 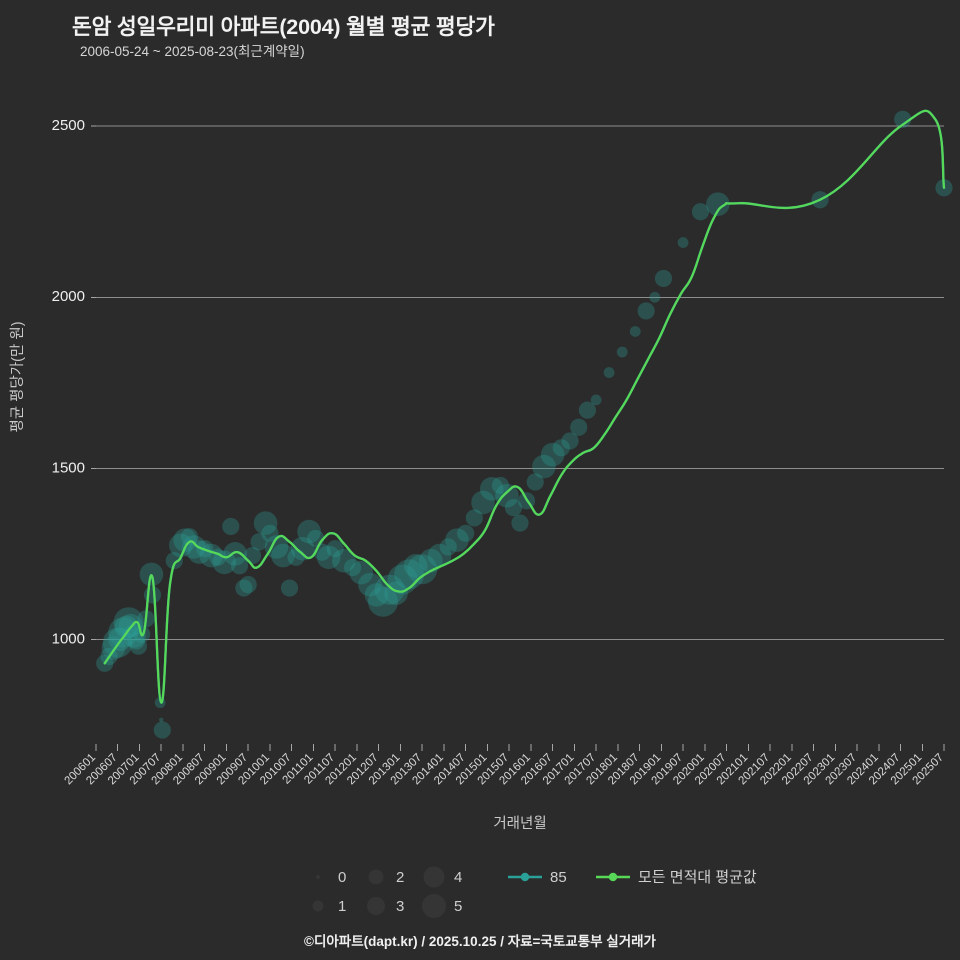 I want to click on legend-size-label: 0, so click(x=342, y=877).